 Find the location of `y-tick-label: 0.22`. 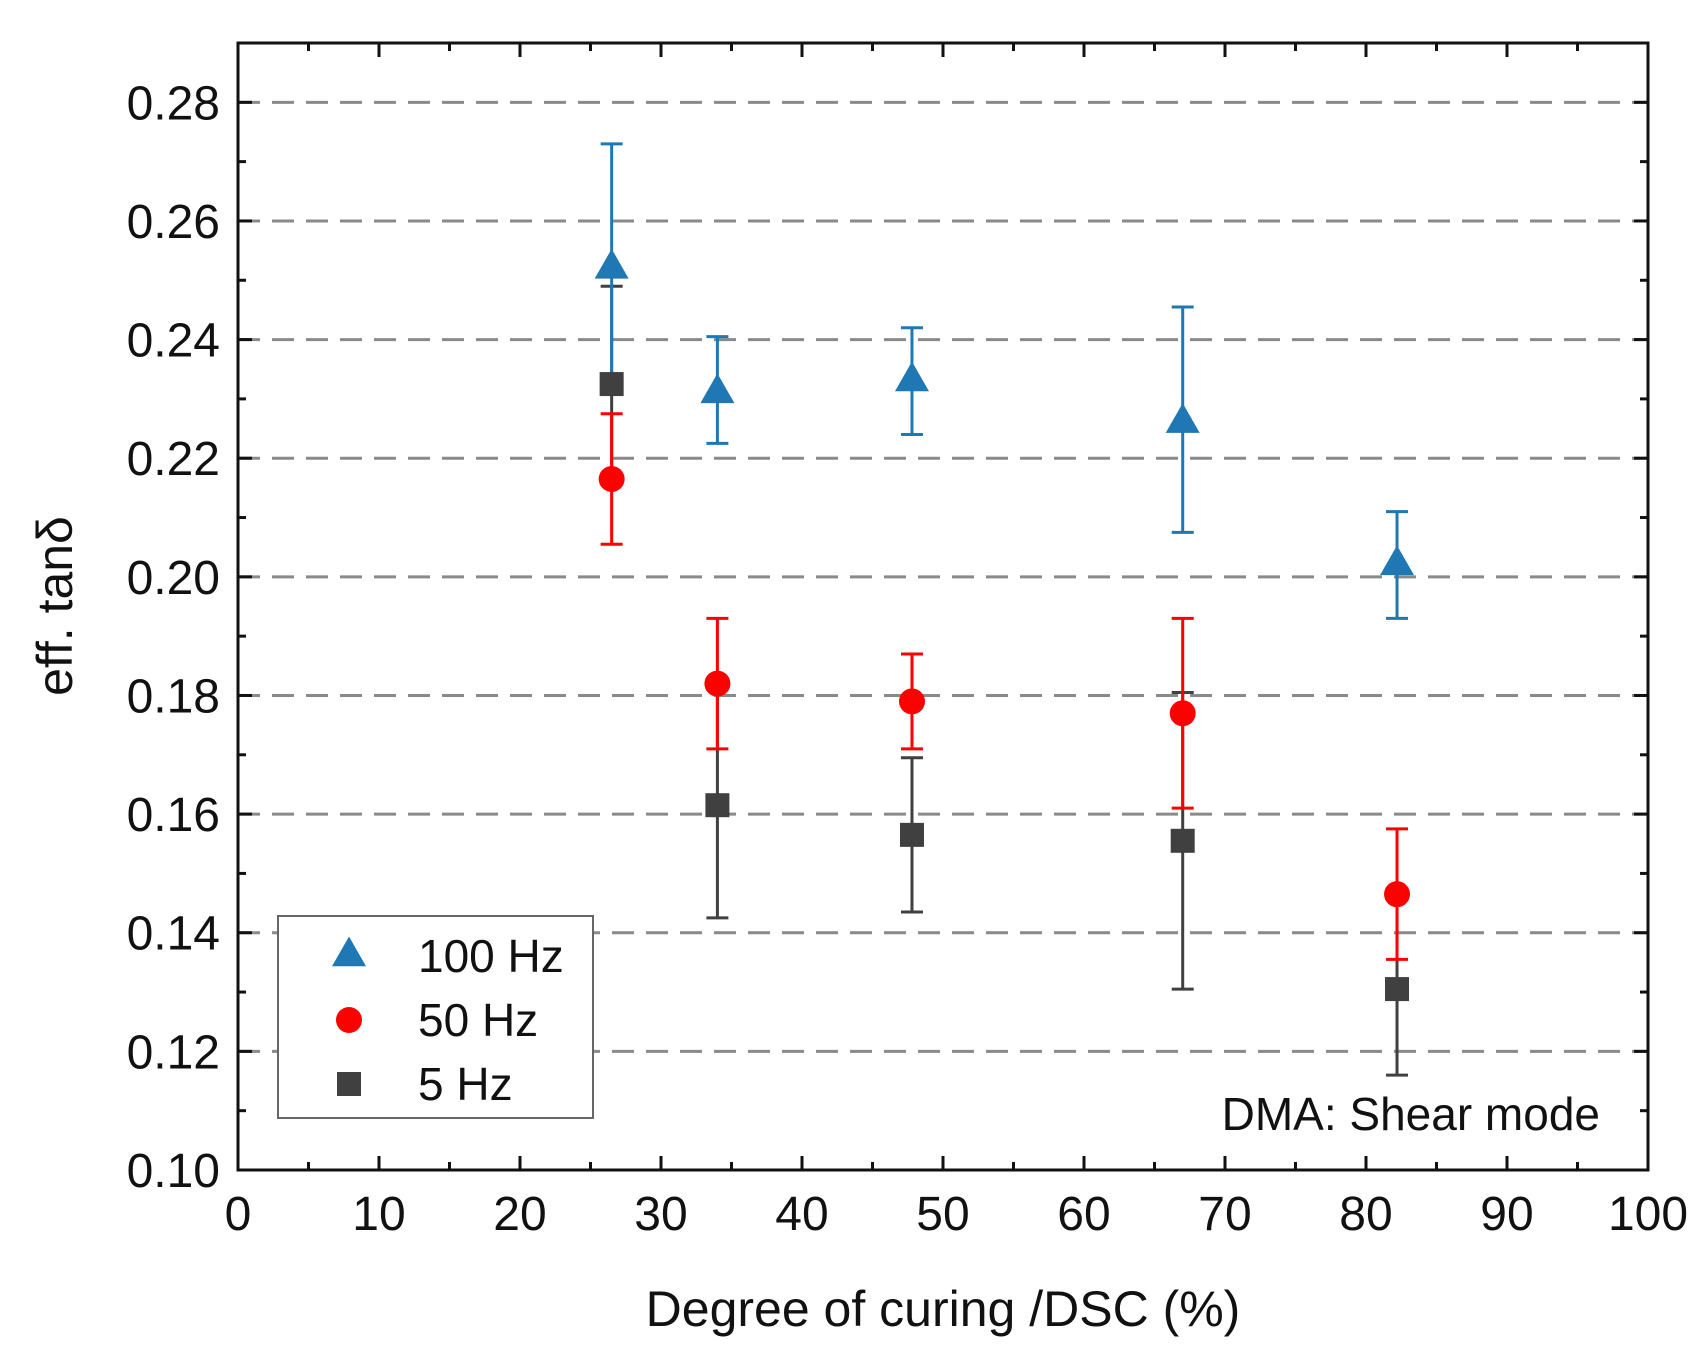

y-tick-label: 0.22 is located at coordinates (173, 459).